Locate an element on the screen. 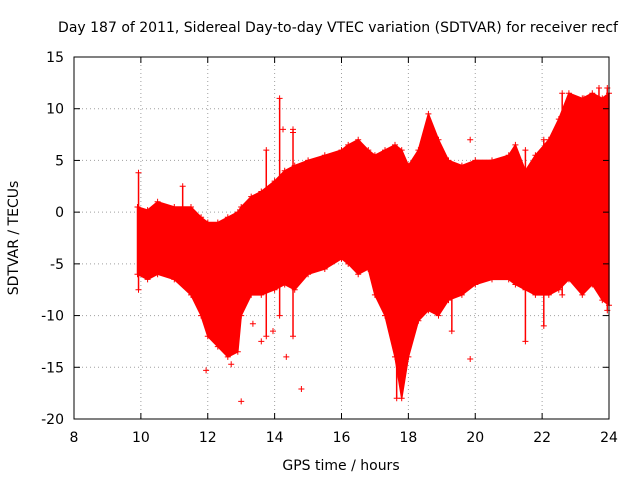 This screenshot has height=480, width=640. x-tick-label: 16 is located at coordinates (342, 438).